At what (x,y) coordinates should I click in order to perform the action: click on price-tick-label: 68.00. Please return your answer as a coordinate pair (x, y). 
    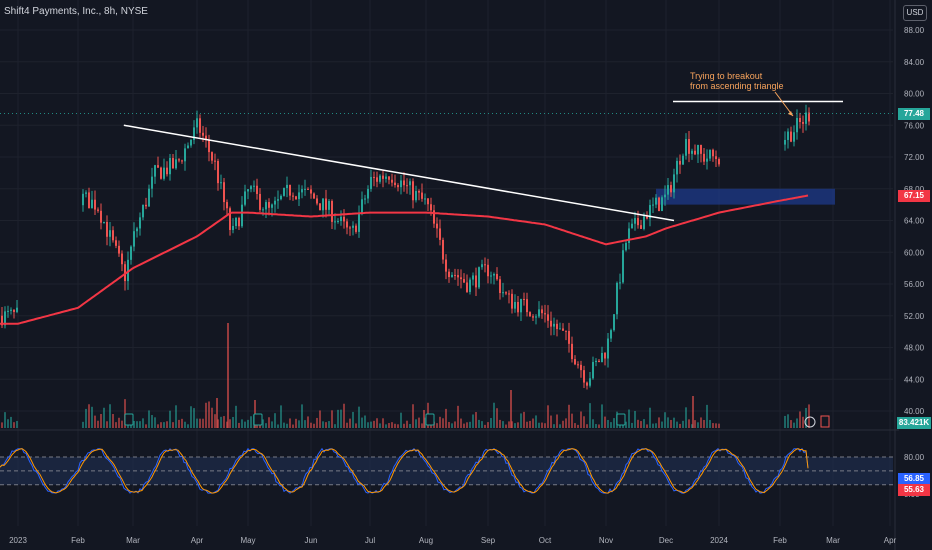
    Looking at the image, I should click on (914, 189).